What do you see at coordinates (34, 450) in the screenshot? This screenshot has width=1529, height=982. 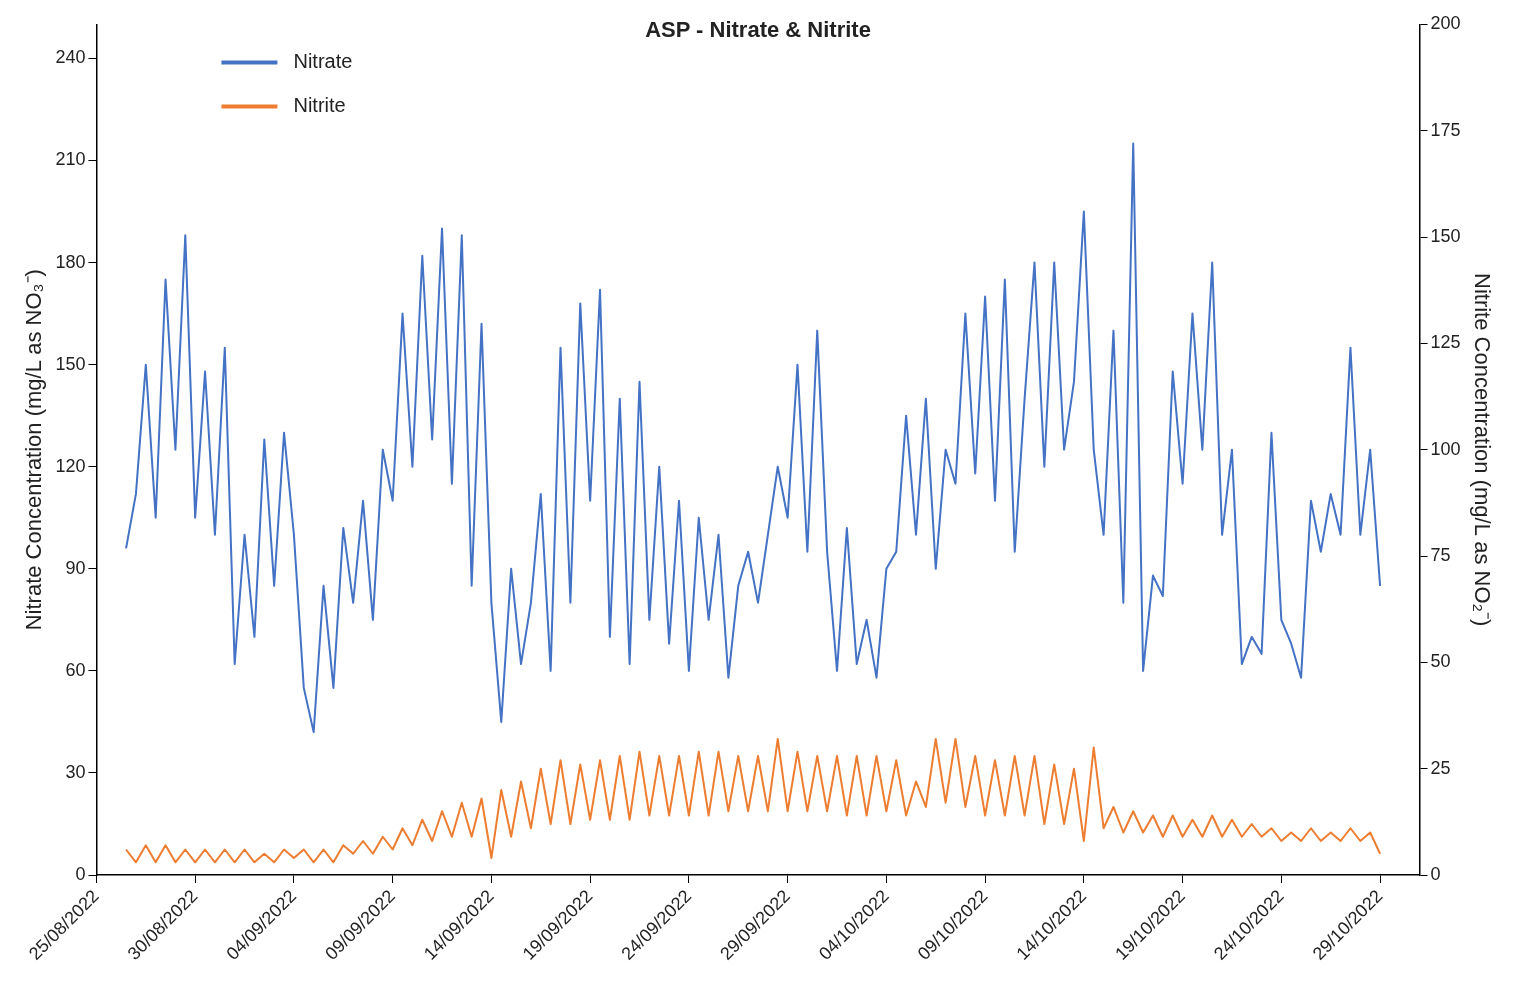 I see `y-axis-title: Nitrate Concentration (mg/L as NO₃⁻)` at bounding box center [34, 450].